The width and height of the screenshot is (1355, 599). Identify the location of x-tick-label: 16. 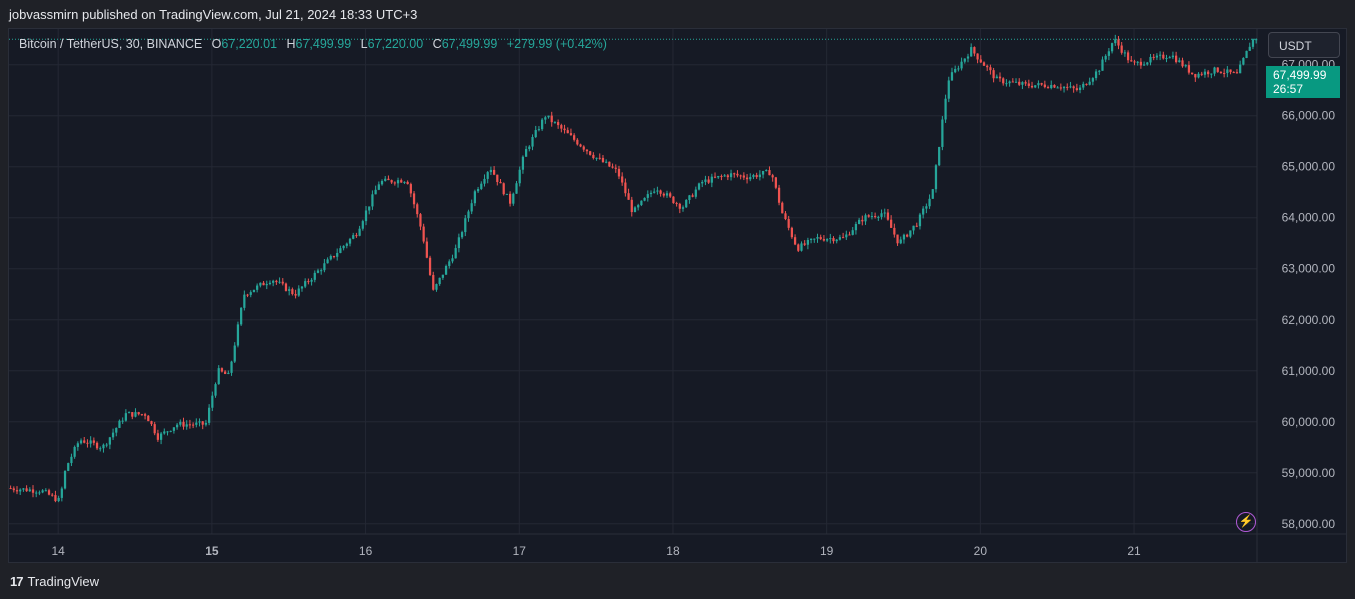
(366, 551).